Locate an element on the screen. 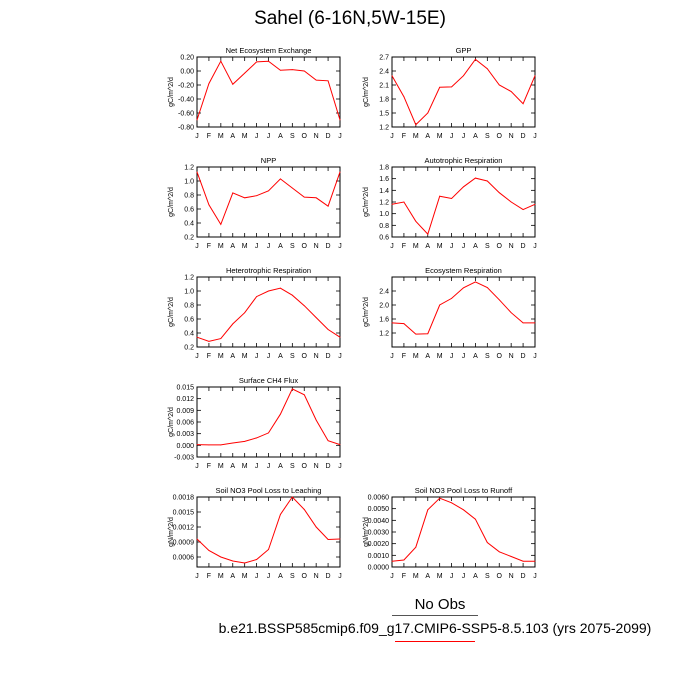  y-tick-label: 0.0012 is located at coordinates (184, 528).